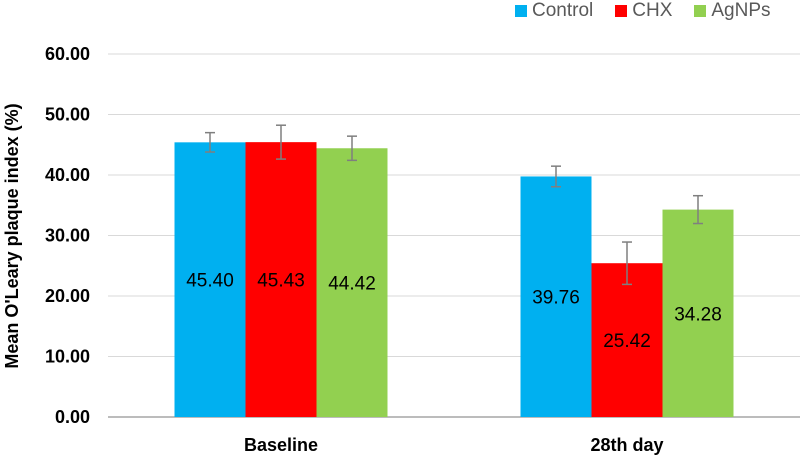  I want to click on x-tick-label: Baseline, so click(281, 445).